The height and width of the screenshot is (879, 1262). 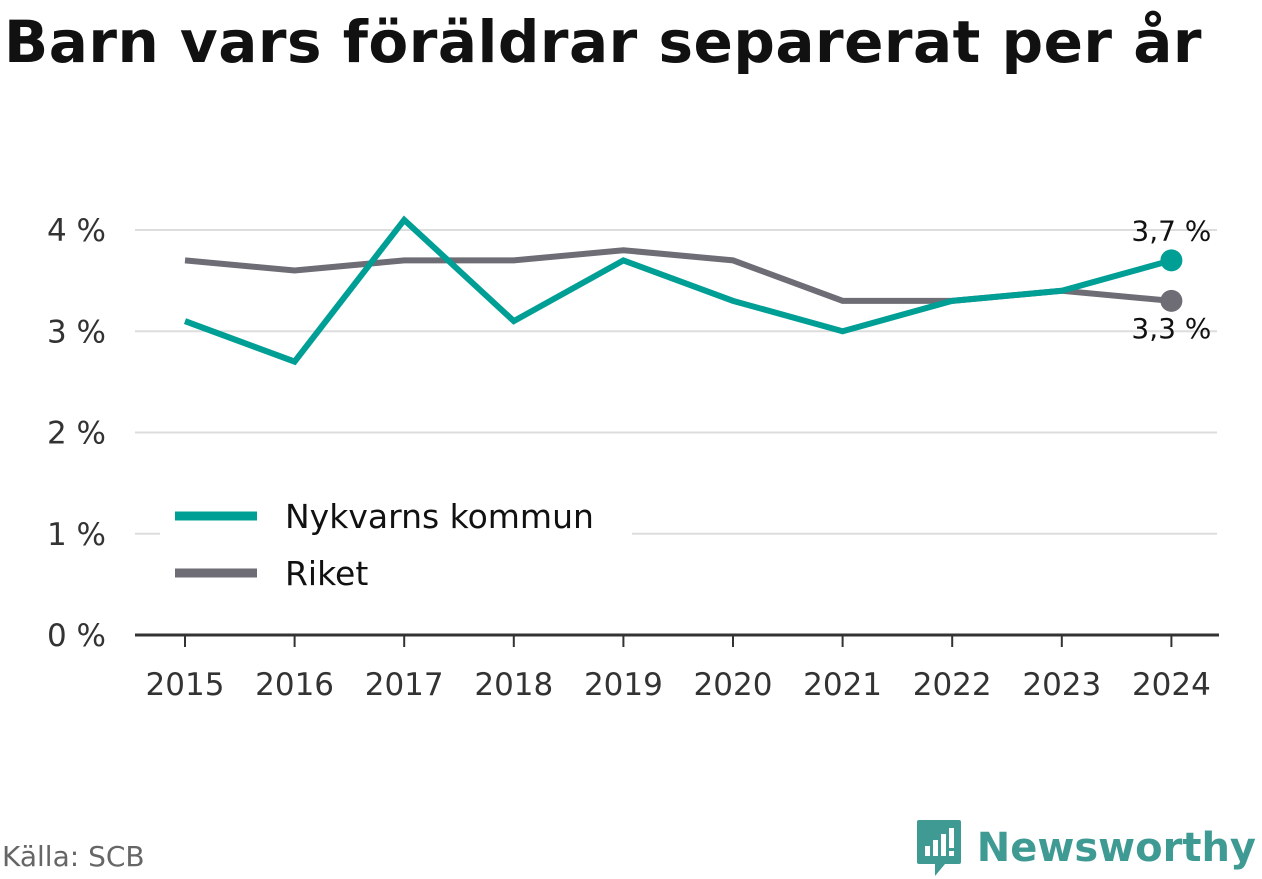 I want to click on brand-name: Newsworthy, so click(x=1116, y=848).